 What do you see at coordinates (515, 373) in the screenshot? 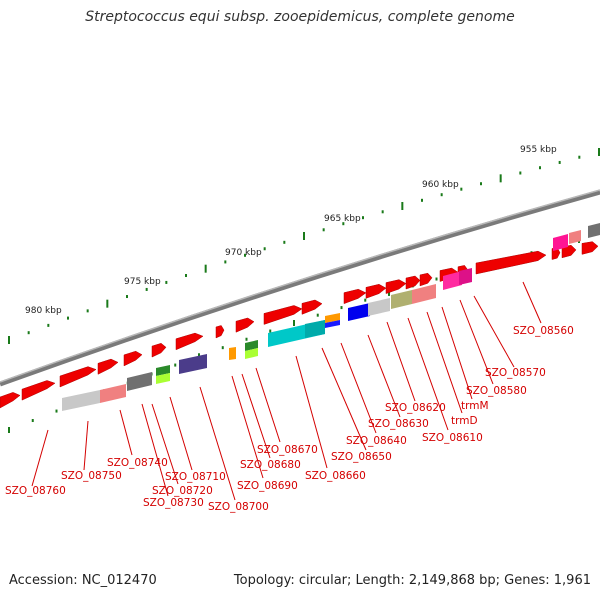
I see `gene-label: SZO_08570` at bounding box center [515, 373].